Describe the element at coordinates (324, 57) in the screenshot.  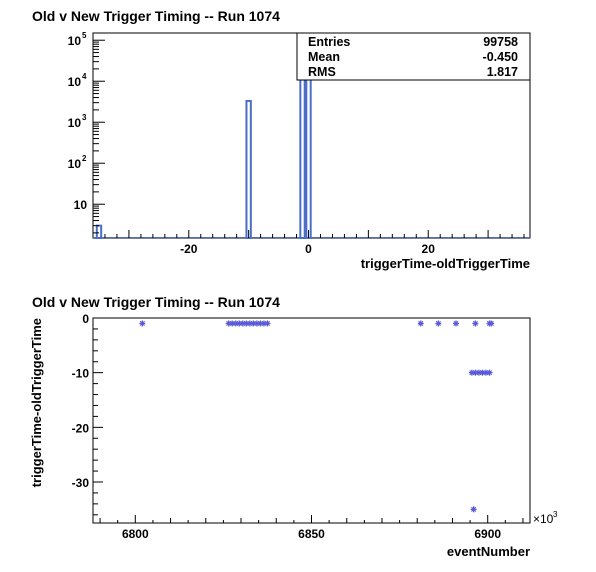
I see `stats-mean-label: Mean` at that location.